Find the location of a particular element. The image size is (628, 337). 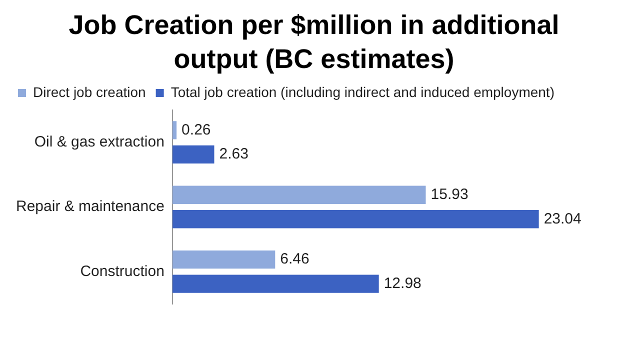

data-label: 15.93 is located at coordinates (449, 195).